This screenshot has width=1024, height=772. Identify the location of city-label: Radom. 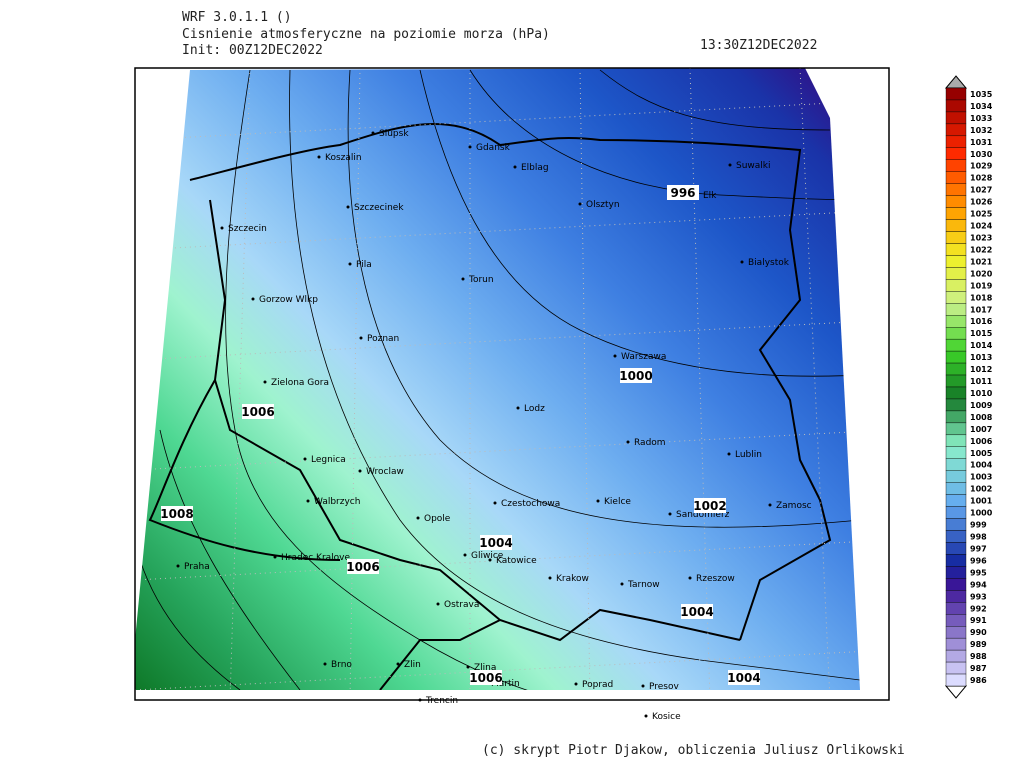
(650, 443).